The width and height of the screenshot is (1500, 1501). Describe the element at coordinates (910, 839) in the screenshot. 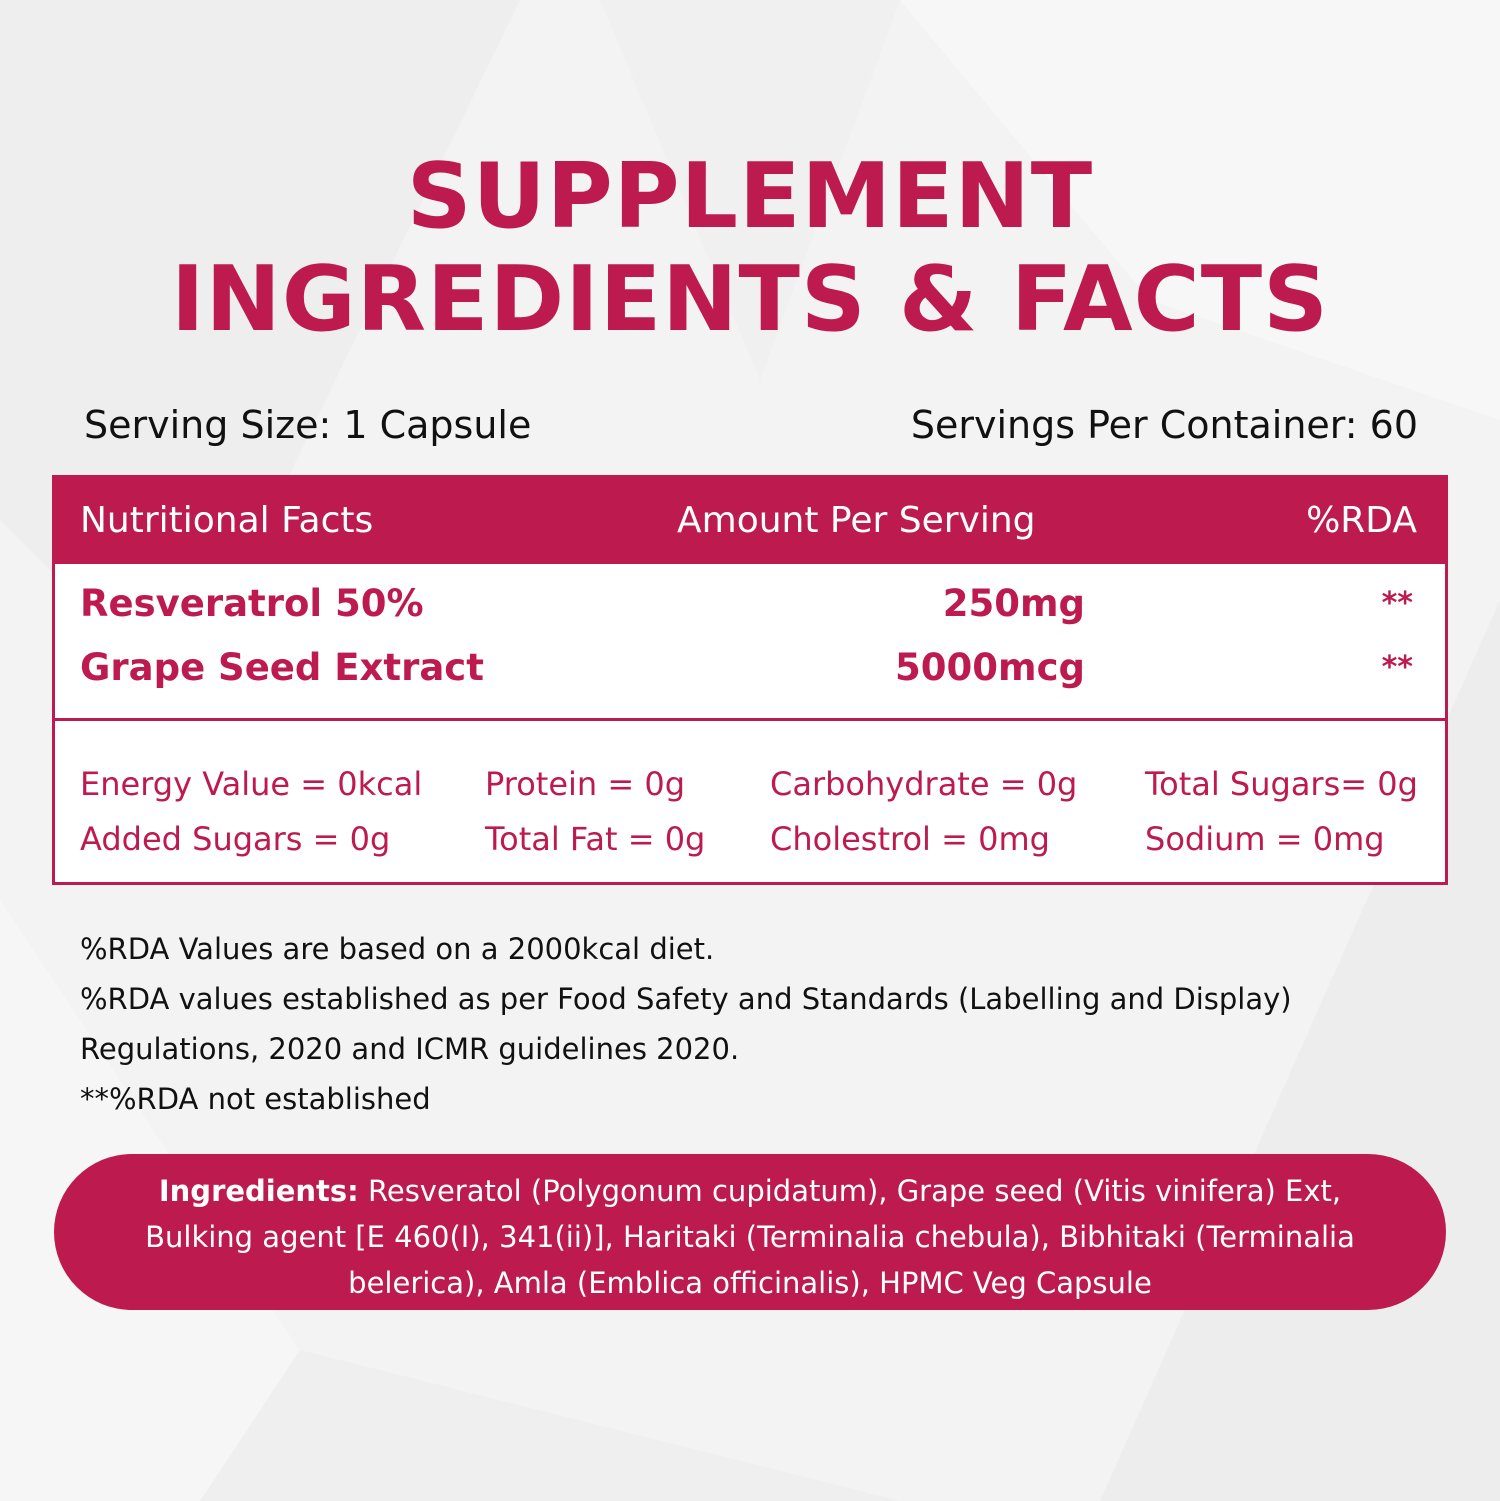

I see `cholestrol-value: Cholestrol = 0mg` at that location.